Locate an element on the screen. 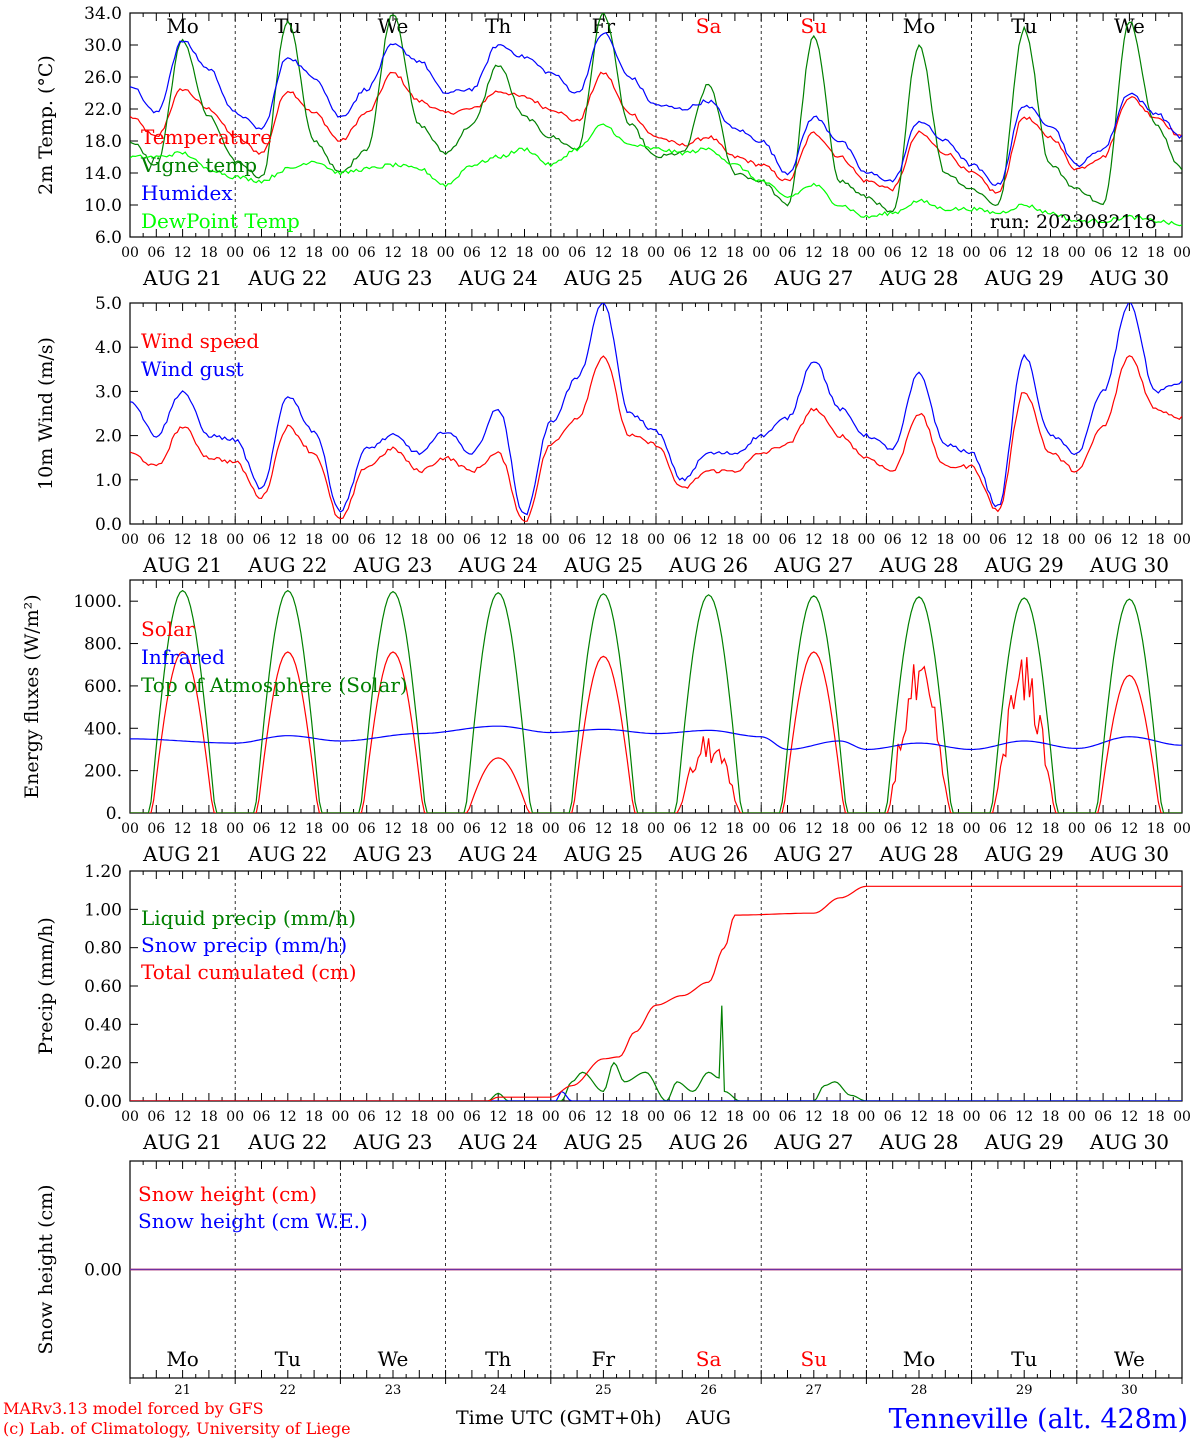 This screenshot has height=1440, width=1194. date-label: AUG 21 is located at coordinates (182, 565).